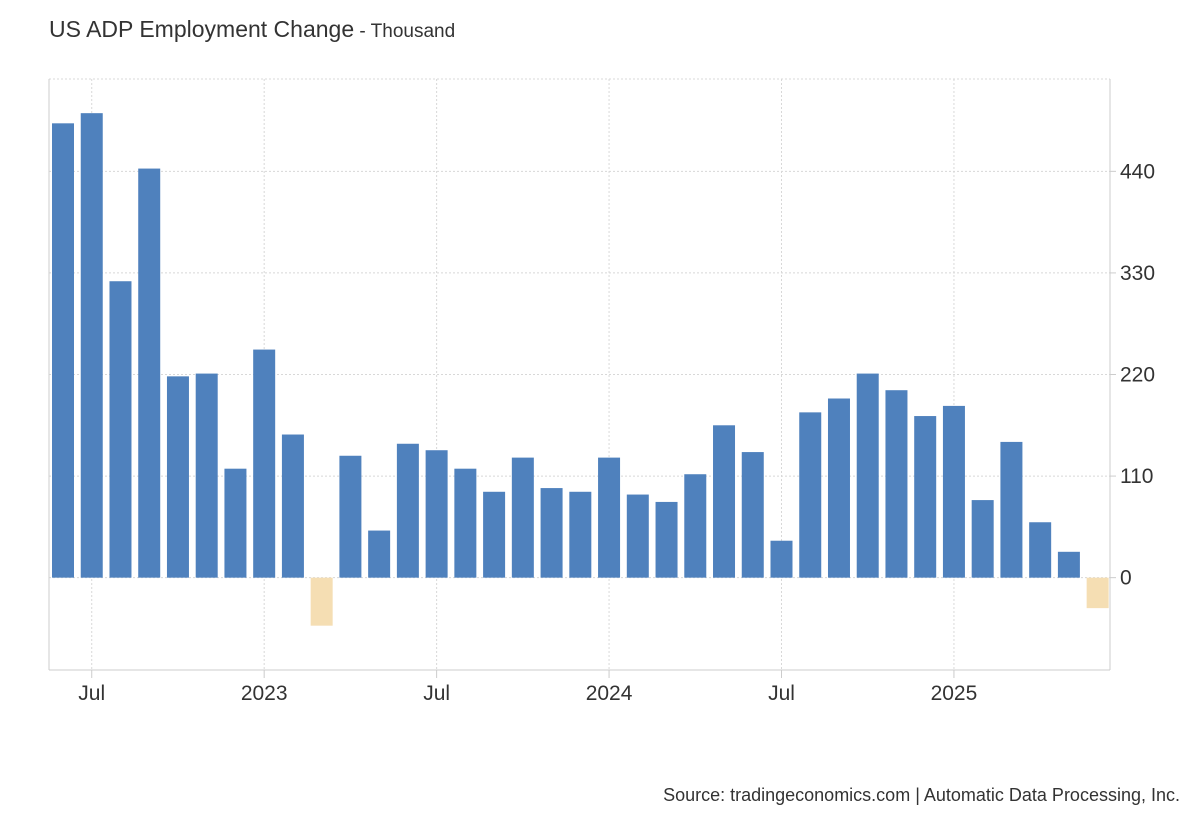 Image resolution: width=1200 pixels, height=820 pixels. What do you see at coordinates (1136, 476) in the screenshot?
I see `y-tick-label: 110` at bounding box center [1136, 476].